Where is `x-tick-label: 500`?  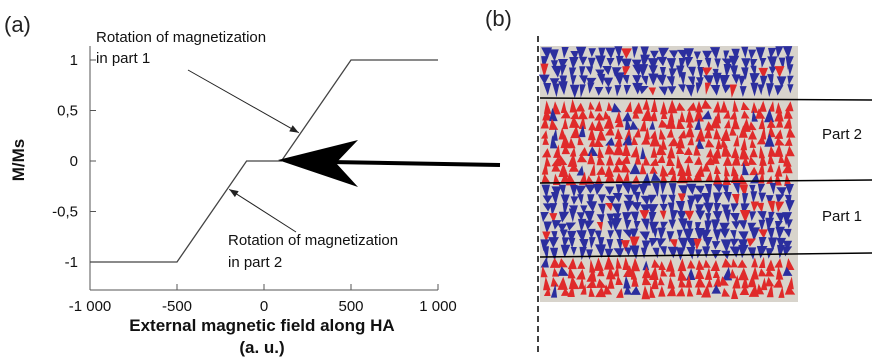
x-tick-label: 500 is located at coordinates (350, 306).